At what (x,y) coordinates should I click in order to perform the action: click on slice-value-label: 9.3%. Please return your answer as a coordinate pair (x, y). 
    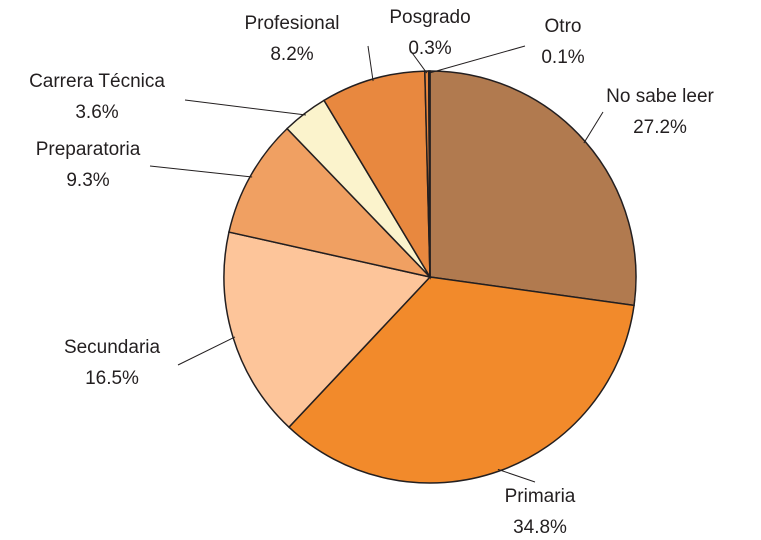
    Looking at the image, I should click on (87, 180).